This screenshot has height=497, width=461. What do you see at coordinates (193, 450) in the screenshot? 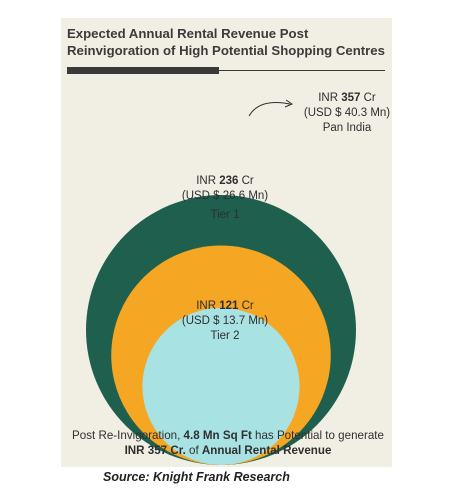
I see `footnote-text-3: of` at bounding box center [193, 450].